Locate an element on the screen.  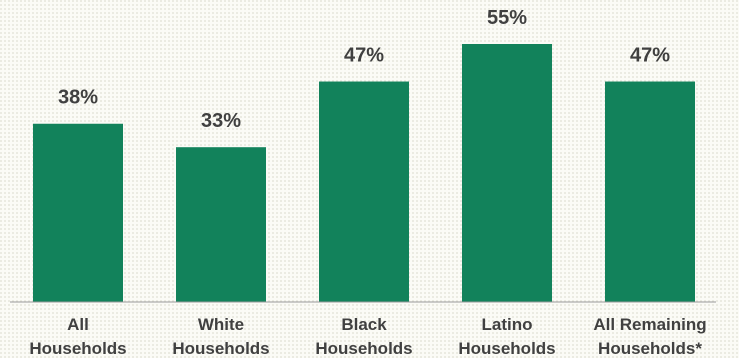
category-label-4-line-1: Households* is located at coordinates (650, 348).